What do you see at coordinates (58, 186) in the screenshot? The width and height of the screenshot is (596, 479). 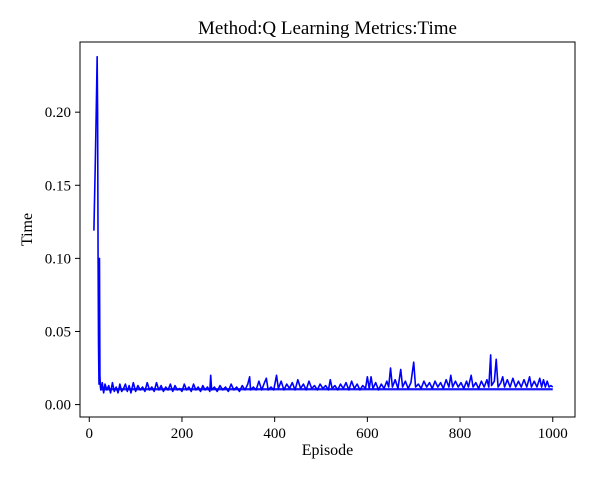 I see `y-tick-label: 0.15` at bounding box center [58, 186].